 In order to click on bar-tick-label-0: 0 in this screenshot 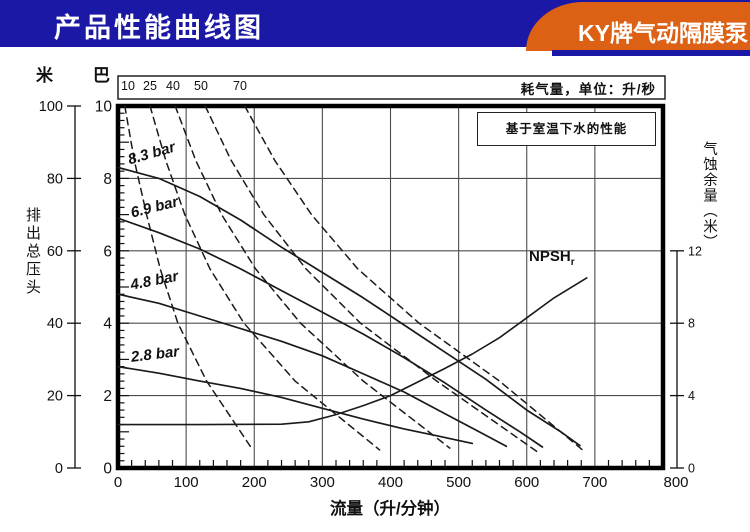, I will do `click(107, 469)`.